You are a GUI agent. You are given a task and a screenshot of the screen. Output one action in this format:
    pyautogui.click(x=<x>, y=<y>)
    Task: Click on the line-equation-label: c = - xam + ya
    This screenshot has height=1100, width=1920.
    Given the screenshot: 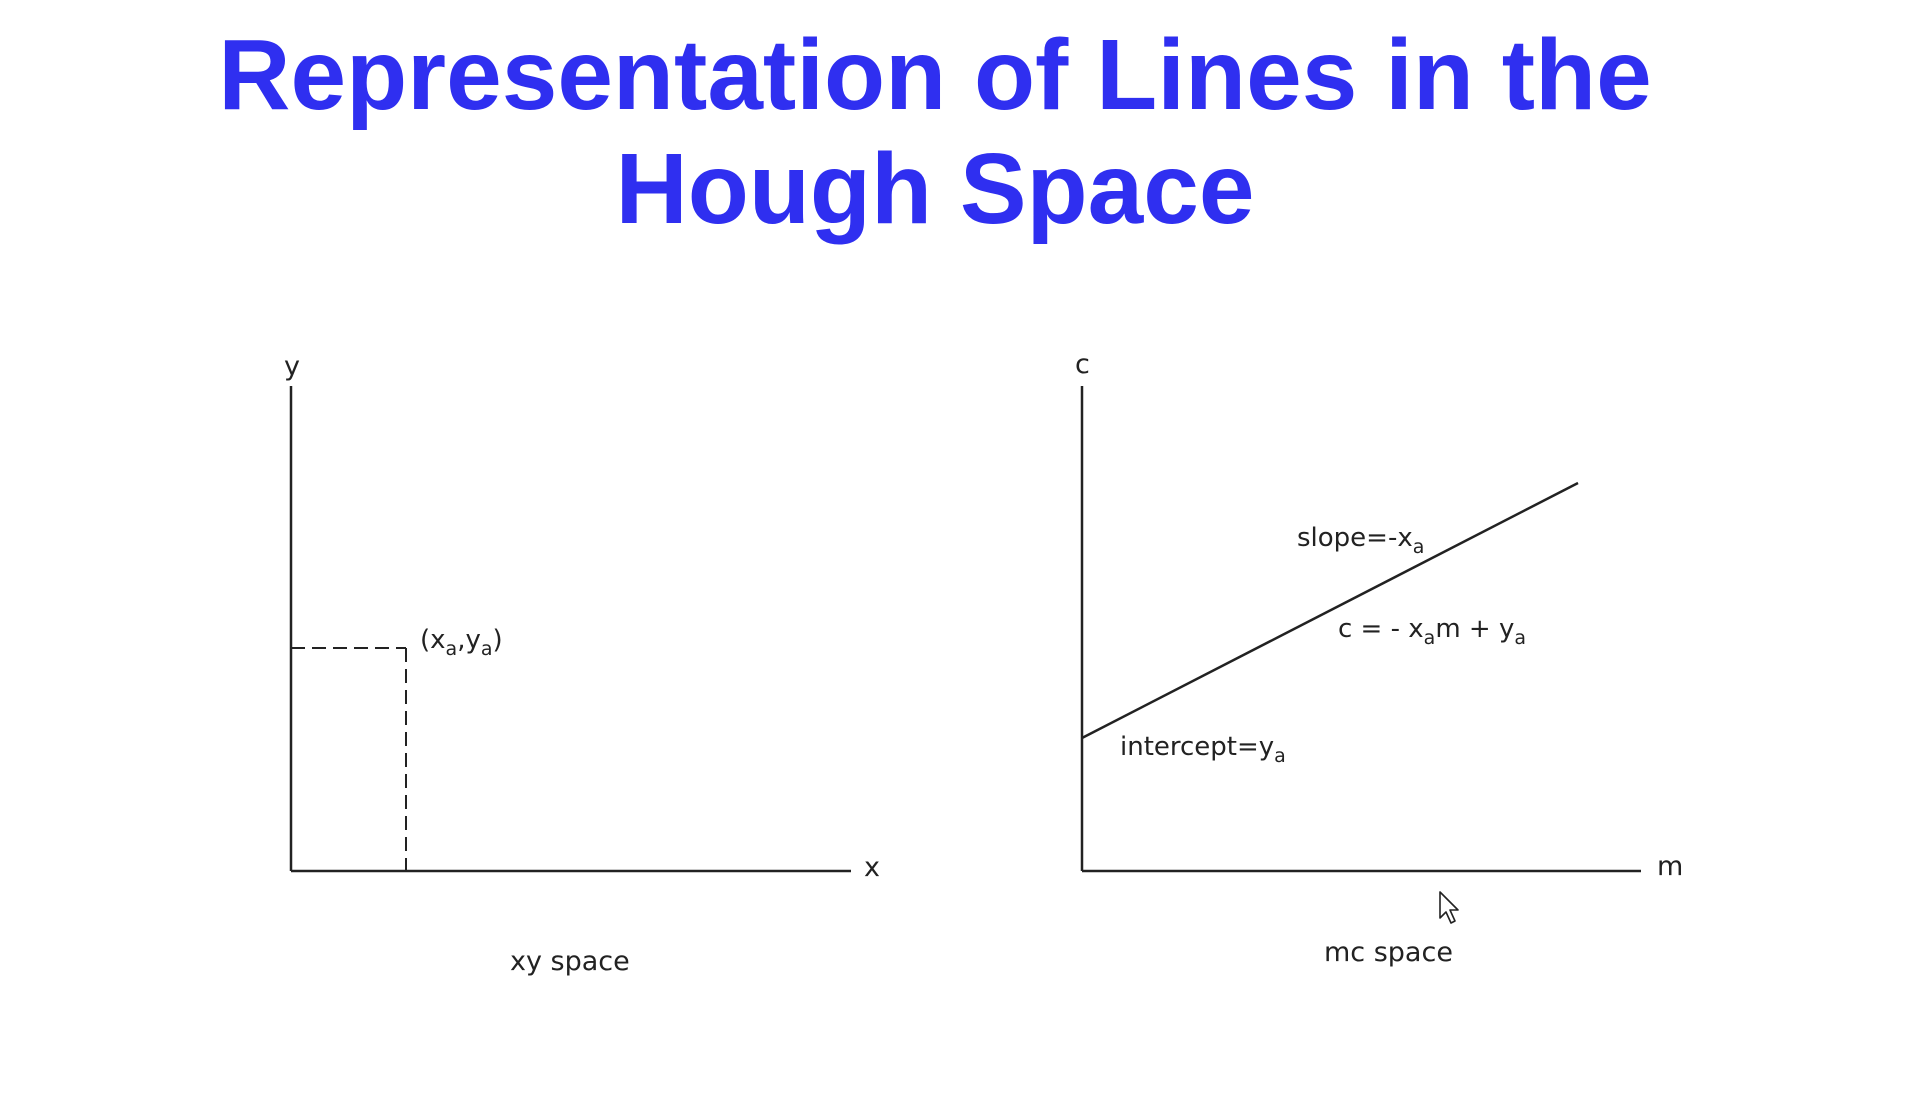 What is the action you would take?
    pyautogui.click(x=1432, y=631)
    